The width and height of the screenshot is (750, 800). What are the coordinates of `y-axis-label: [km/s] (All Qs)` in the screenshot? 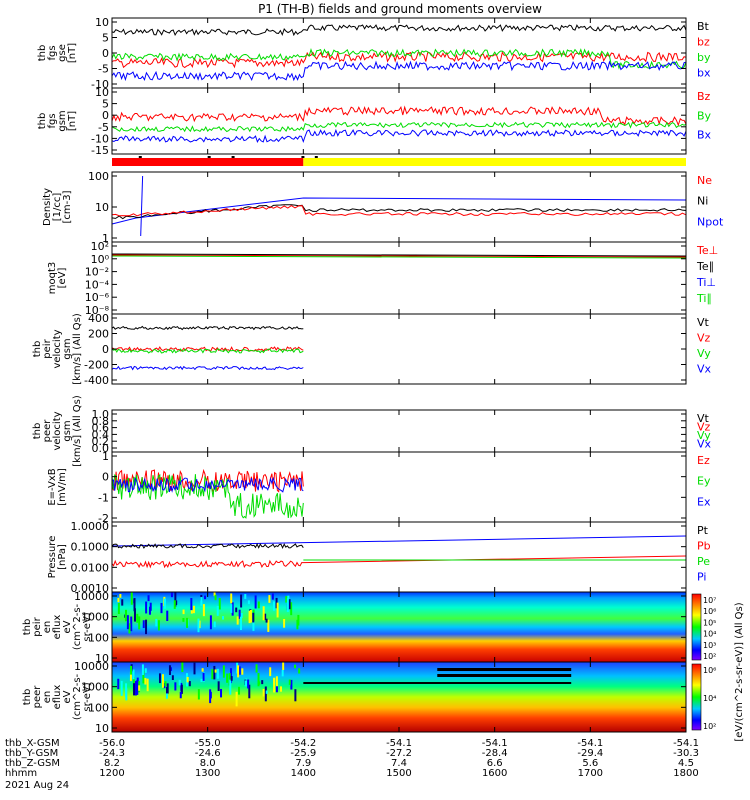 It's located at (77, 431).